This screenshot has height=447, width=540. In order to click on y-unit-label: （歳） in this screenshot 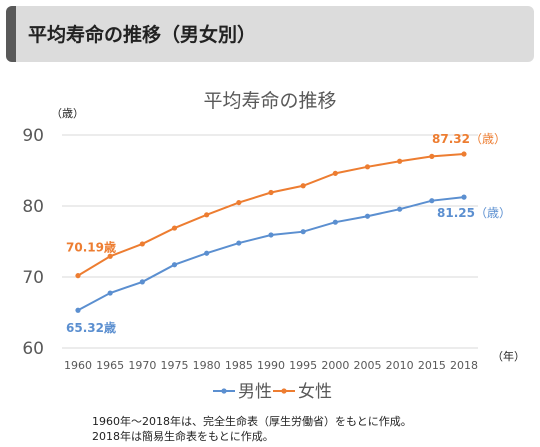, I will do `click(67, 113)`.